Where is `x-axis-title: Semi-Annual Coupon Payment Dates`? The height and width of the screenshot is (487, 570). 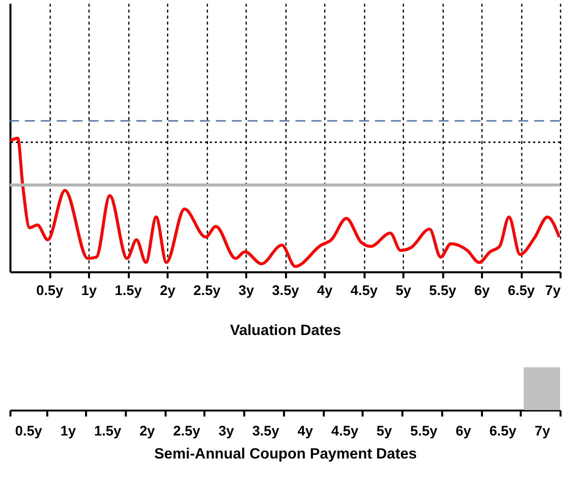
x-axis-title: Semi-Annual Coupon Payment Dates is located at coordinates (285, 453).